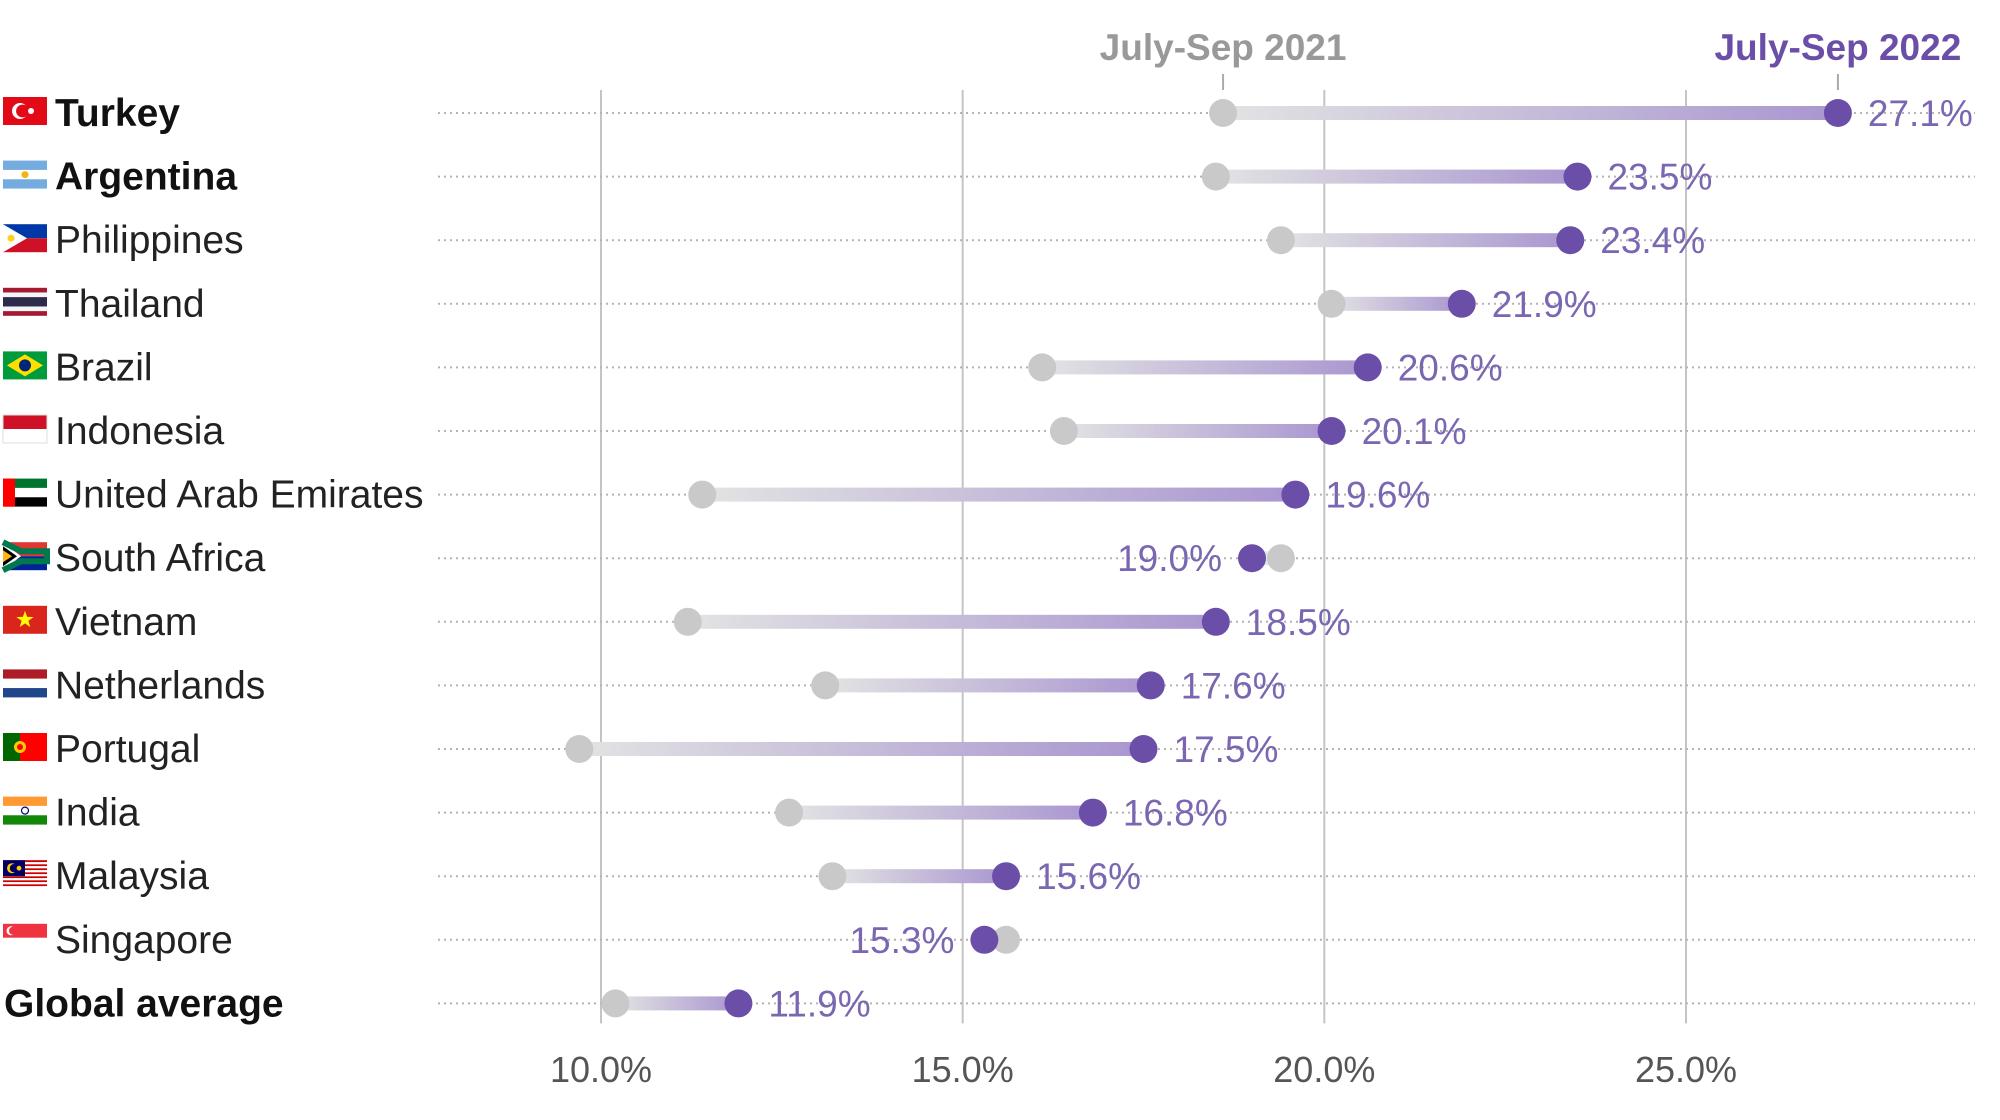 This screenshot has height=1120, width=2000. I want to click on row-brazil: Brazil 20.6%, so click(753, 367).